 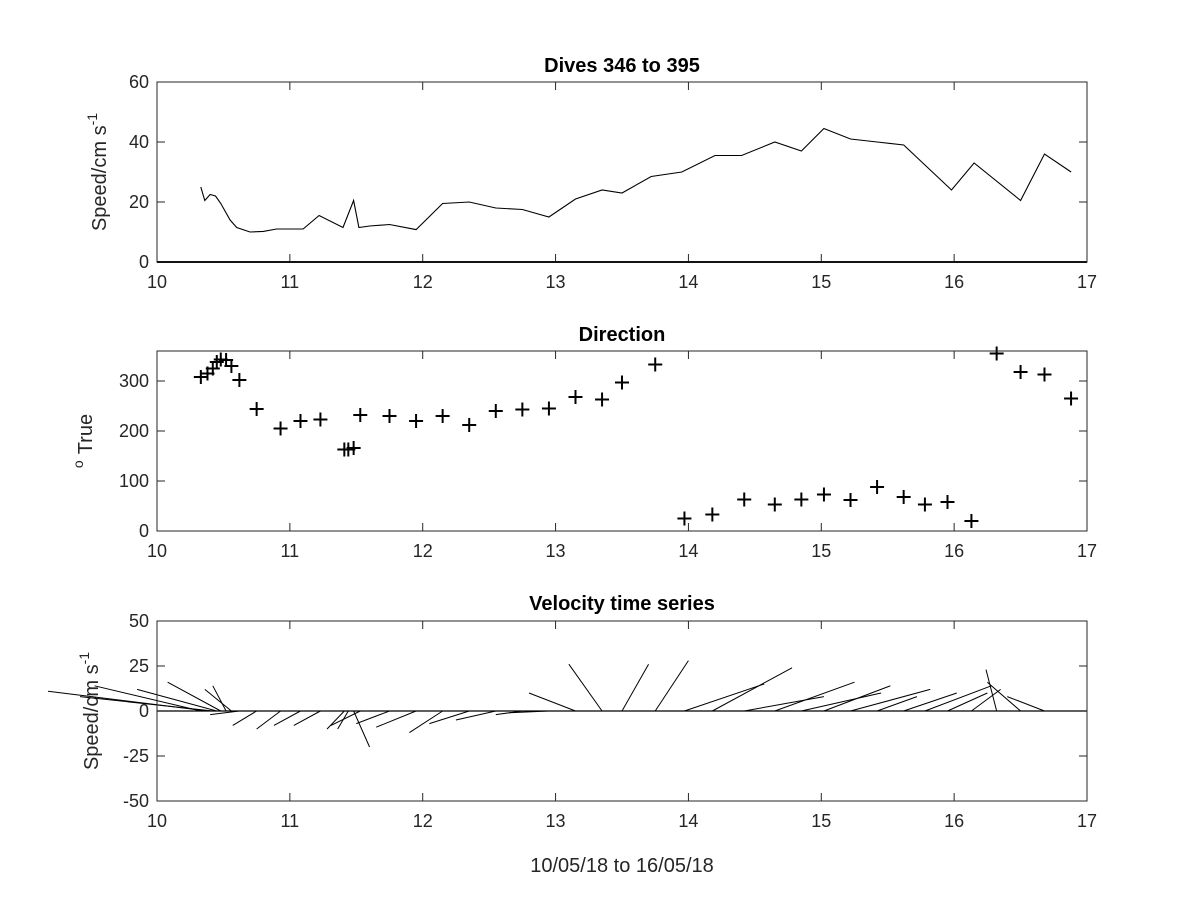 What do you see at coordinates (688, 821) in the screenshot?
I see `velocity-xtick-label: 14` at bounding box center [688, 821].